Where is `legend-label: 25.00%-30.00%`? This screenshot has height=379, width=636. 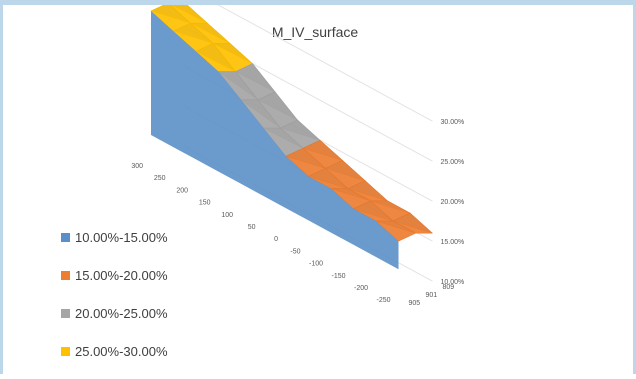 legend-label: 25.00%-30.00% is located at coordinates (121, 351).